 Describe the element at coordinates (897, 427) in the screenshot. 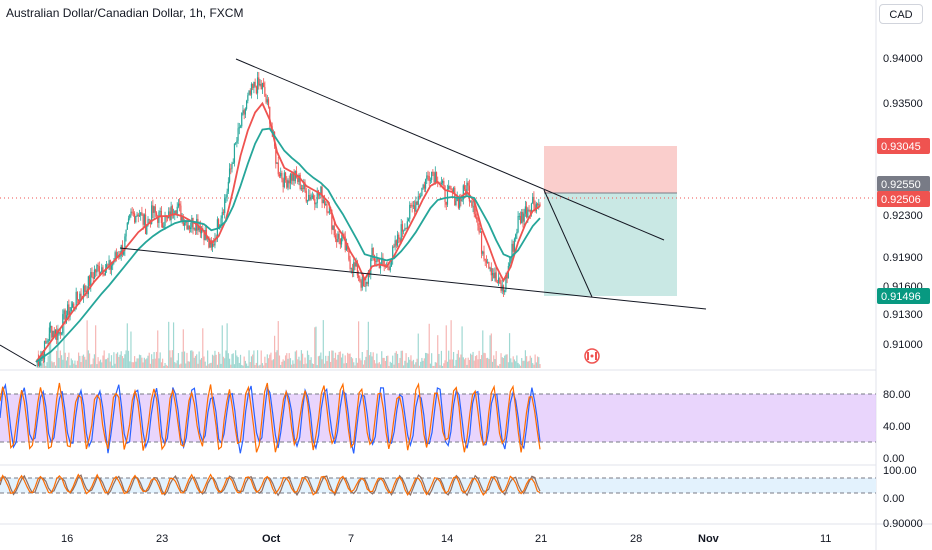

I see `stoch-tick: 40.00` at that location.